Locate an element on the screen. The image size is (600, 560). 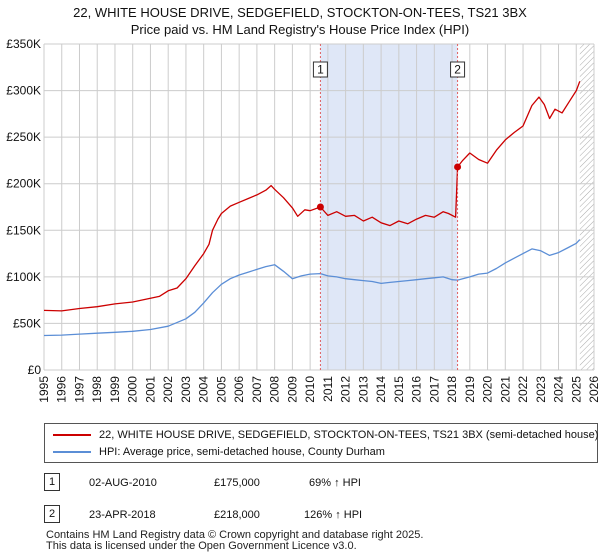
y-tick-label: £50K is located at coordinates (27, 323).